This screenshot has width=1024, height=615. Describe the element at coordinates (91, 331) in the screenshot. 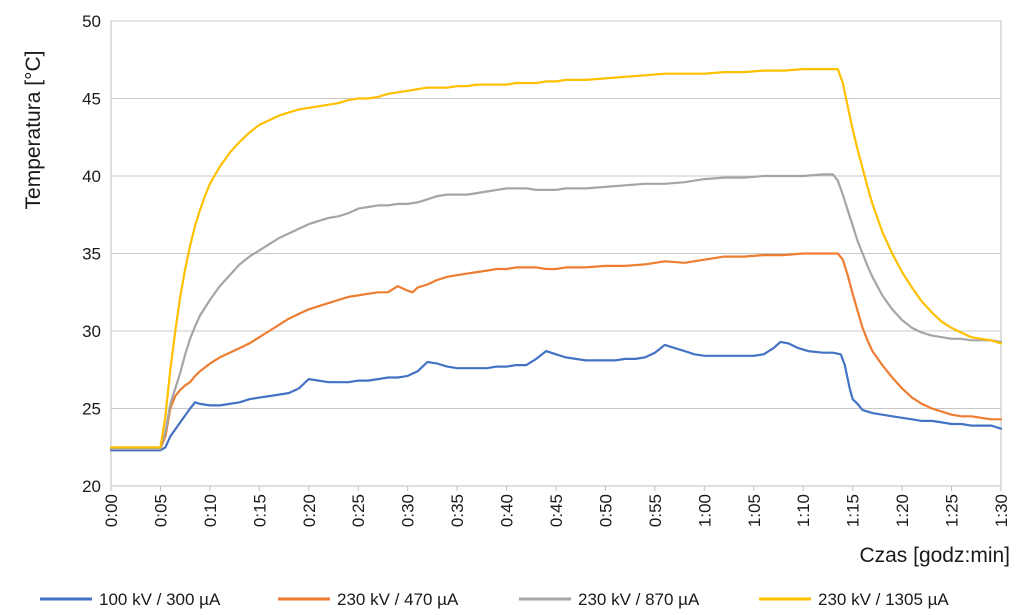

I see `y-tick-label: 30` at that location.